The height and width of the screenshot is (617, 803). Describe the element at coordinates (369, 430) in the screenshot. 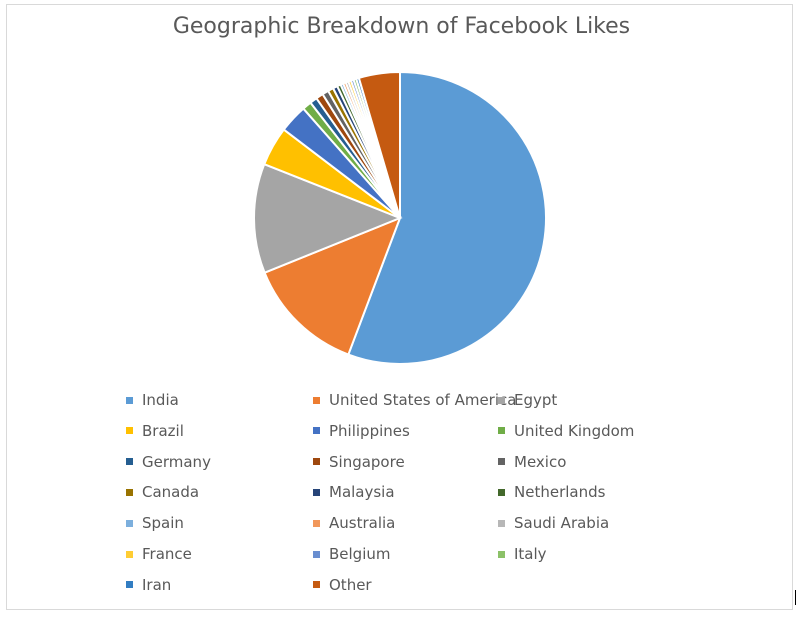

I see `legend-label: Philippines` at that location.